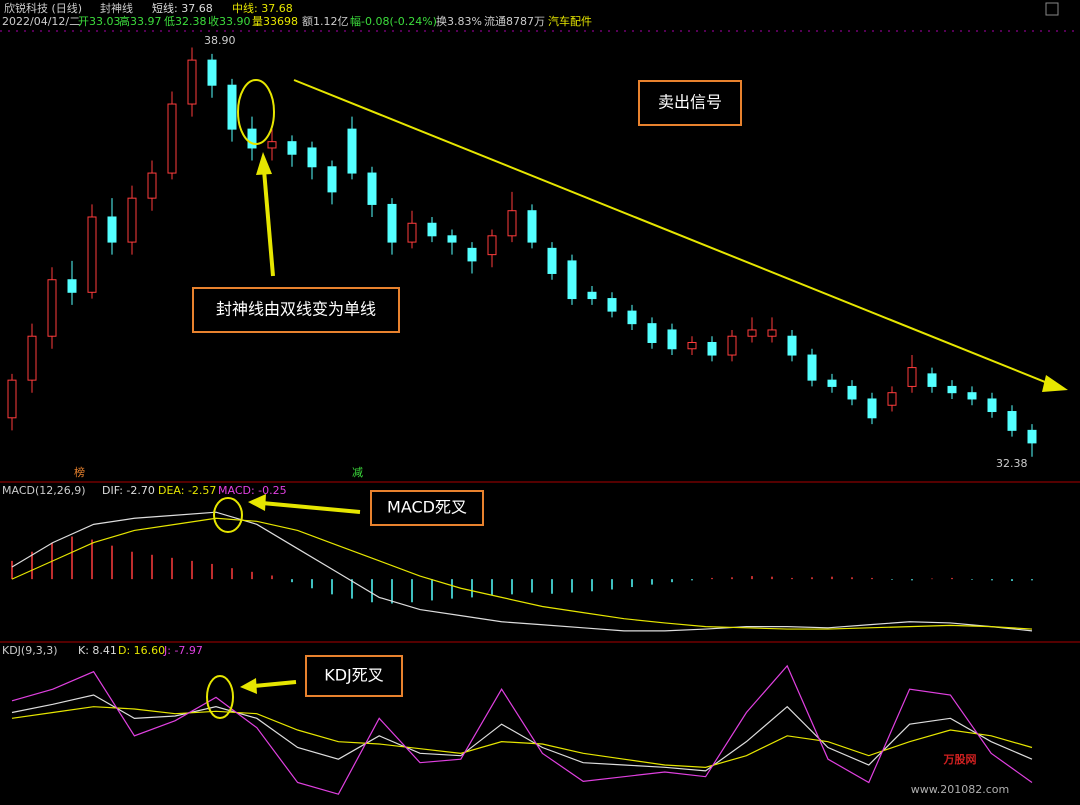 This screenshot has width=1080, height=805. Describe the element at coordinates (183, 650) in the screenshot. I see `j-label: J: -7.97` at that location.